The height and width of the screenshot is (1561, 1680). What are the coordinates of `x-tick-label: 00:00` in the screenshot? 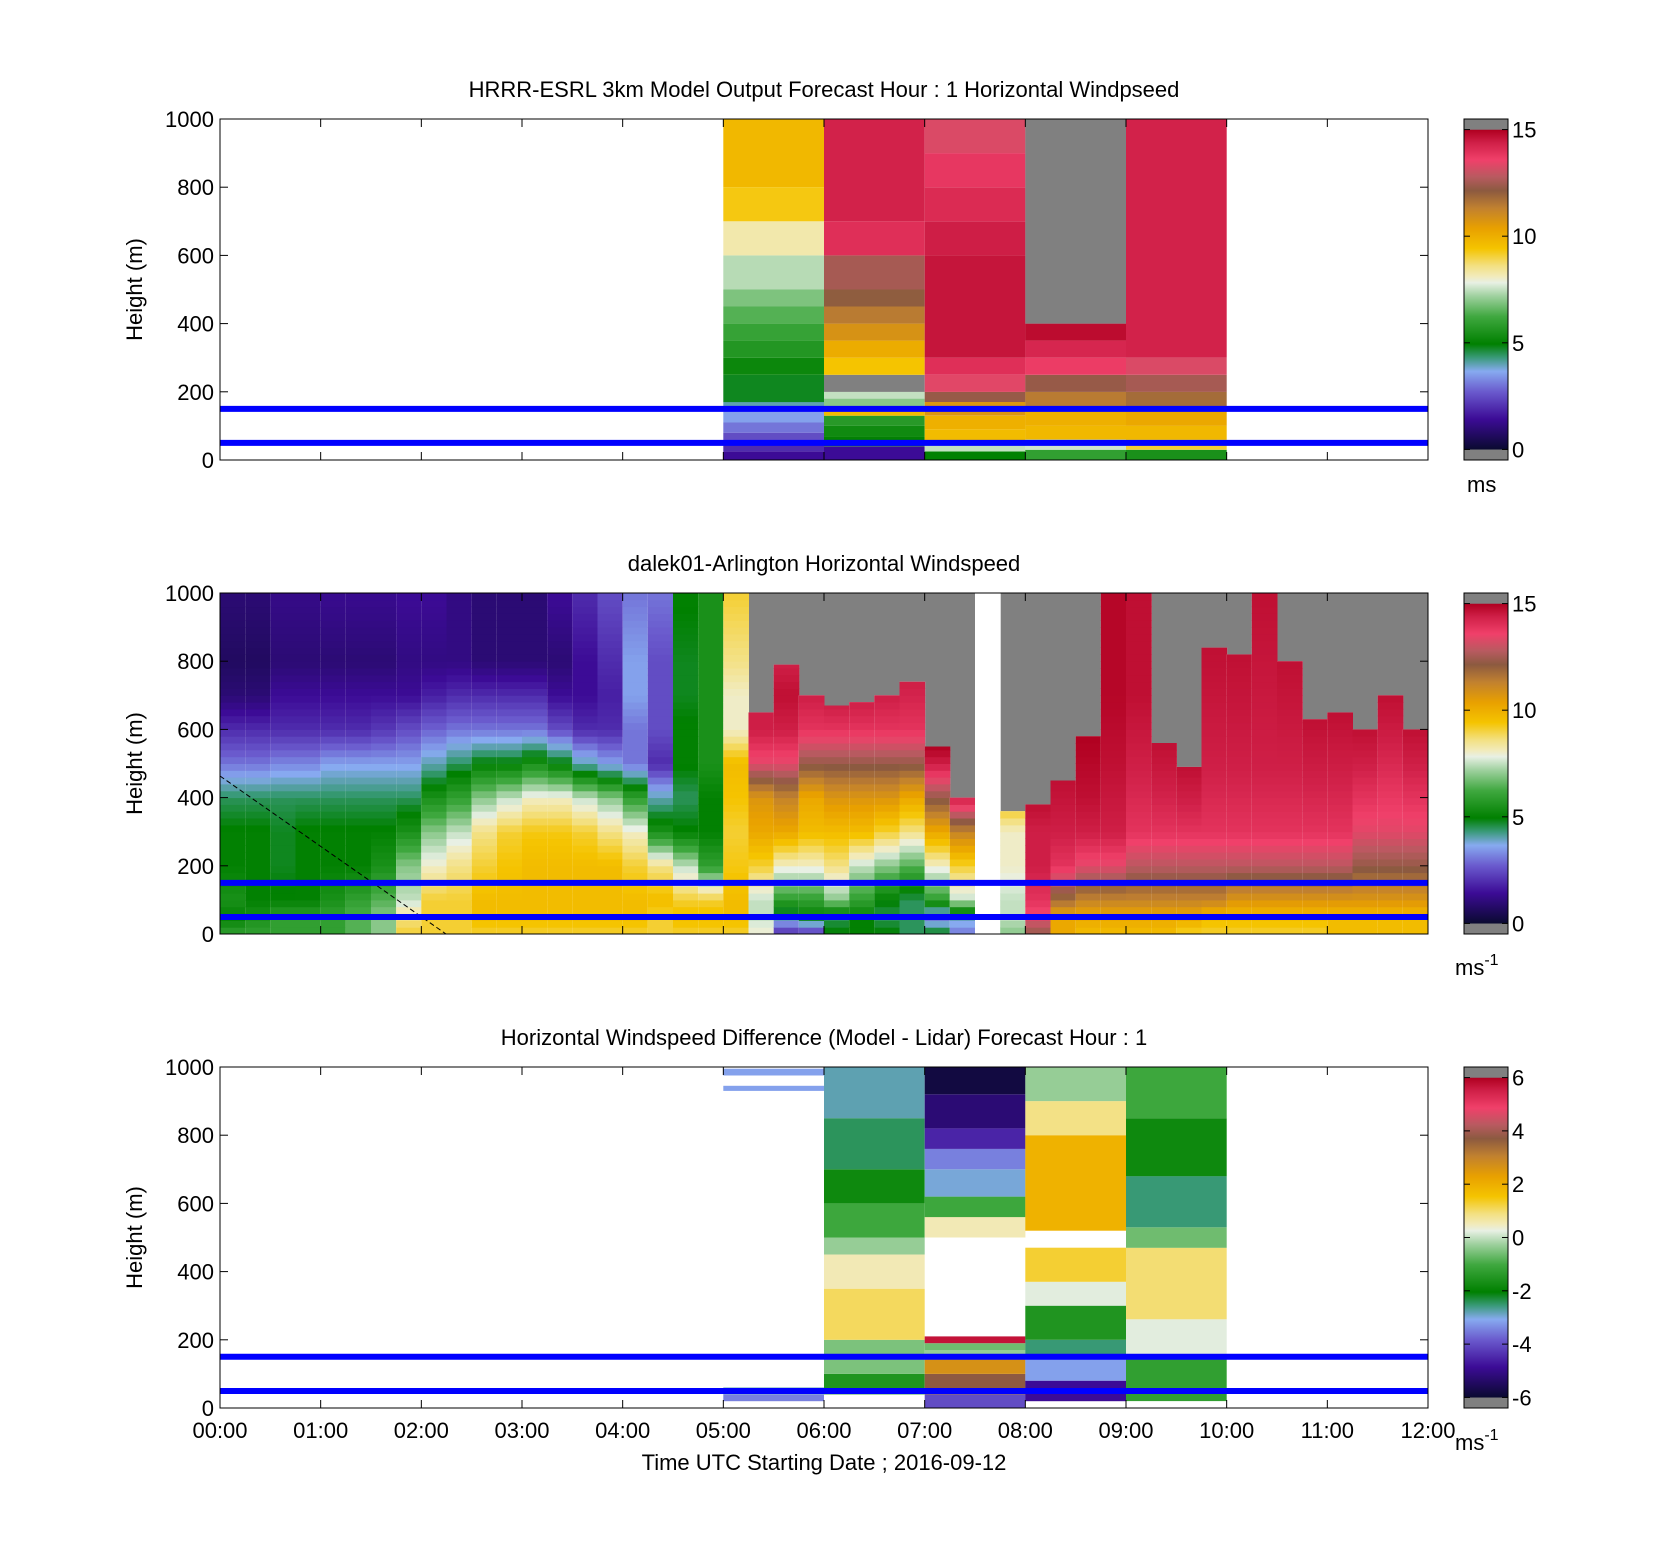 It's located at (219, 1430).